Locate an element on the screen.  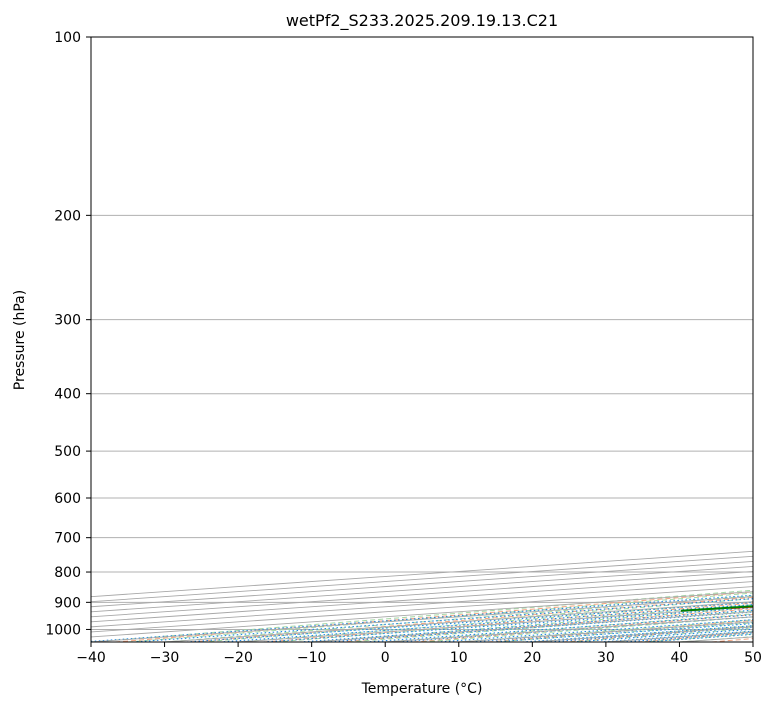
x-tick-label: 30 is located at coordinates (606, 658).